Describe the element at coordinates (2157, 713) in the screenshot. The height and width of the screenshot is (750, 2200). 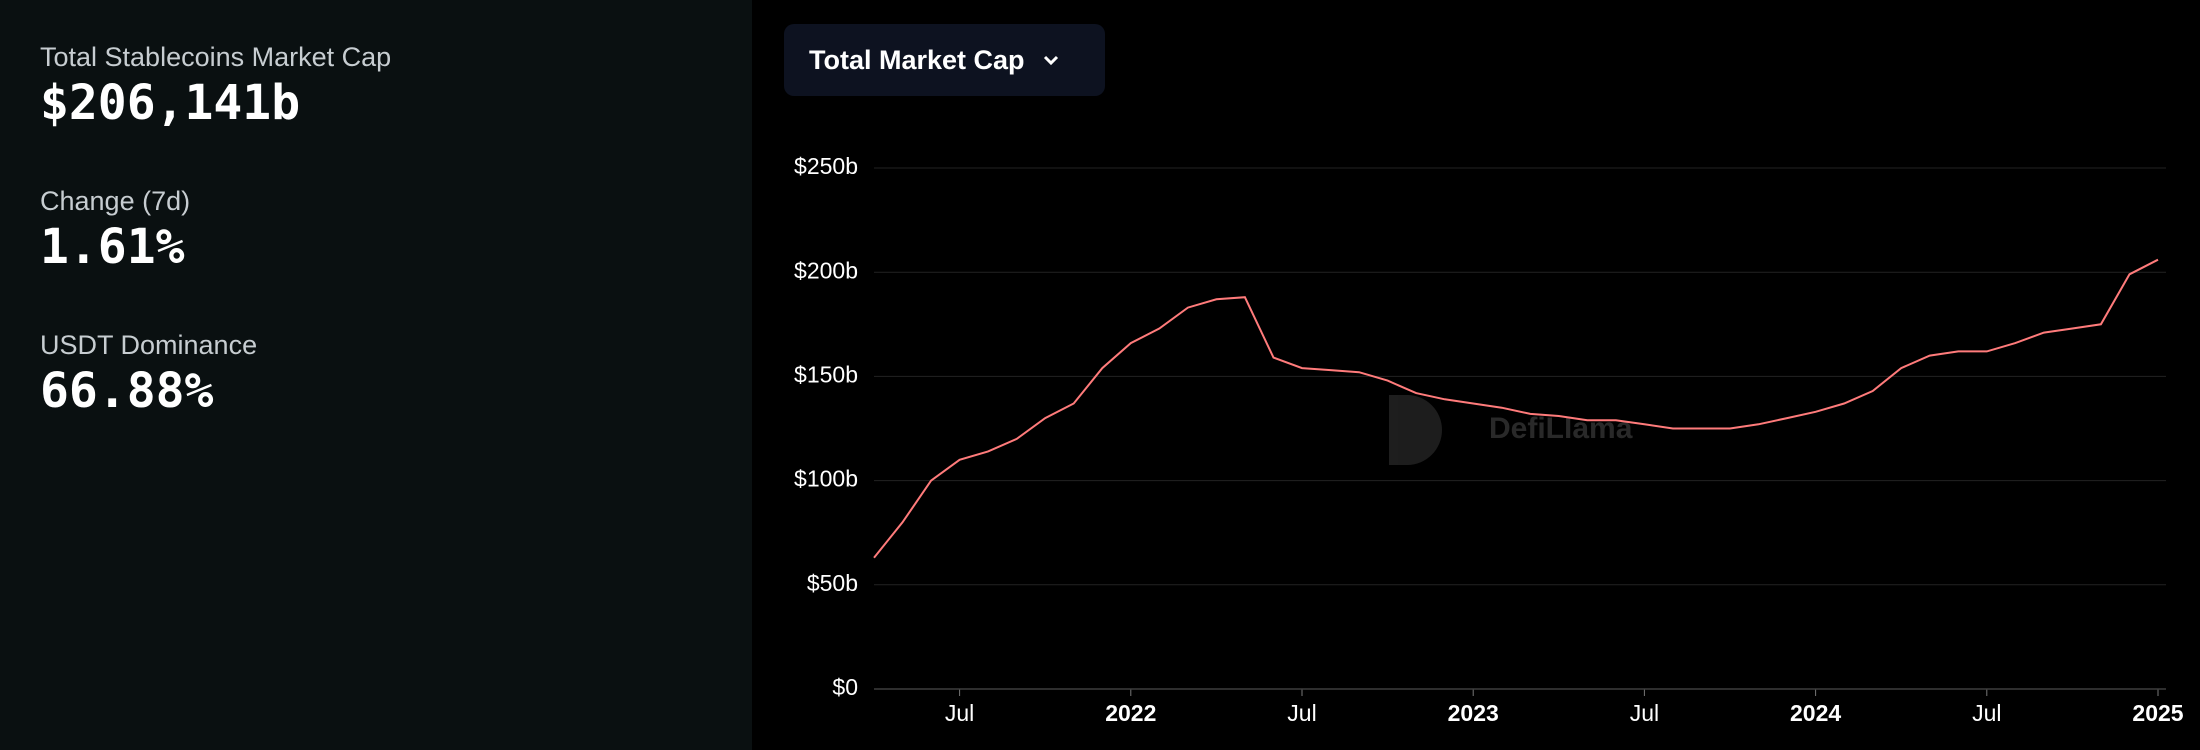
I see `x-tick-label: 2025` at that location.